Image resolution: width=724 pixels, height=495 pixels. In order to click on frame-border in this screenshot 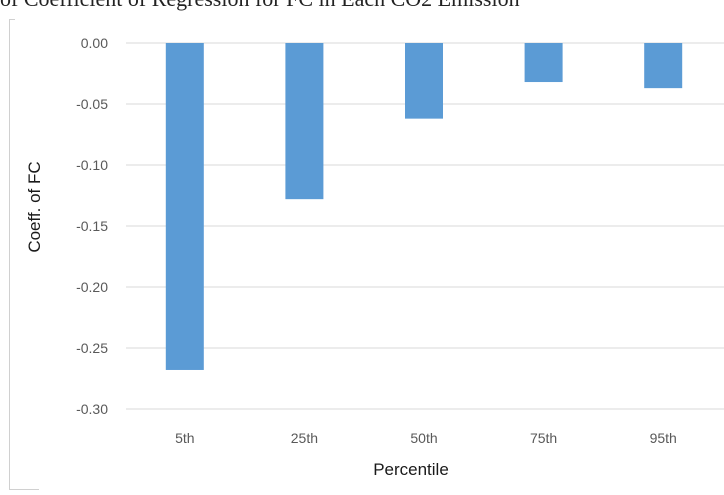, I will do `click(9, 254)`.